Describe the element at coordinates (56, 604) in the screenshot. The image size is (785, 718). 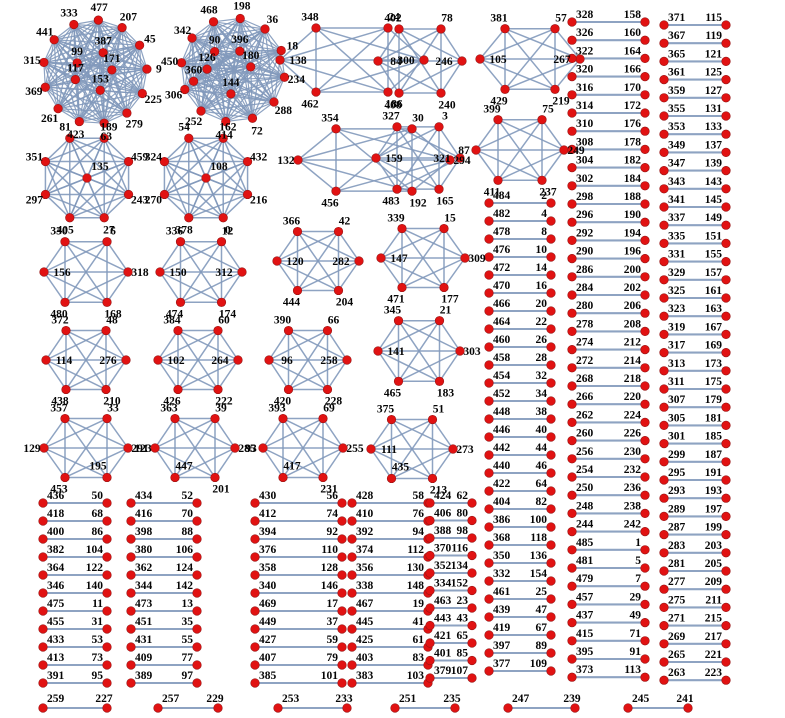
I see `node-label: 475` at that location.